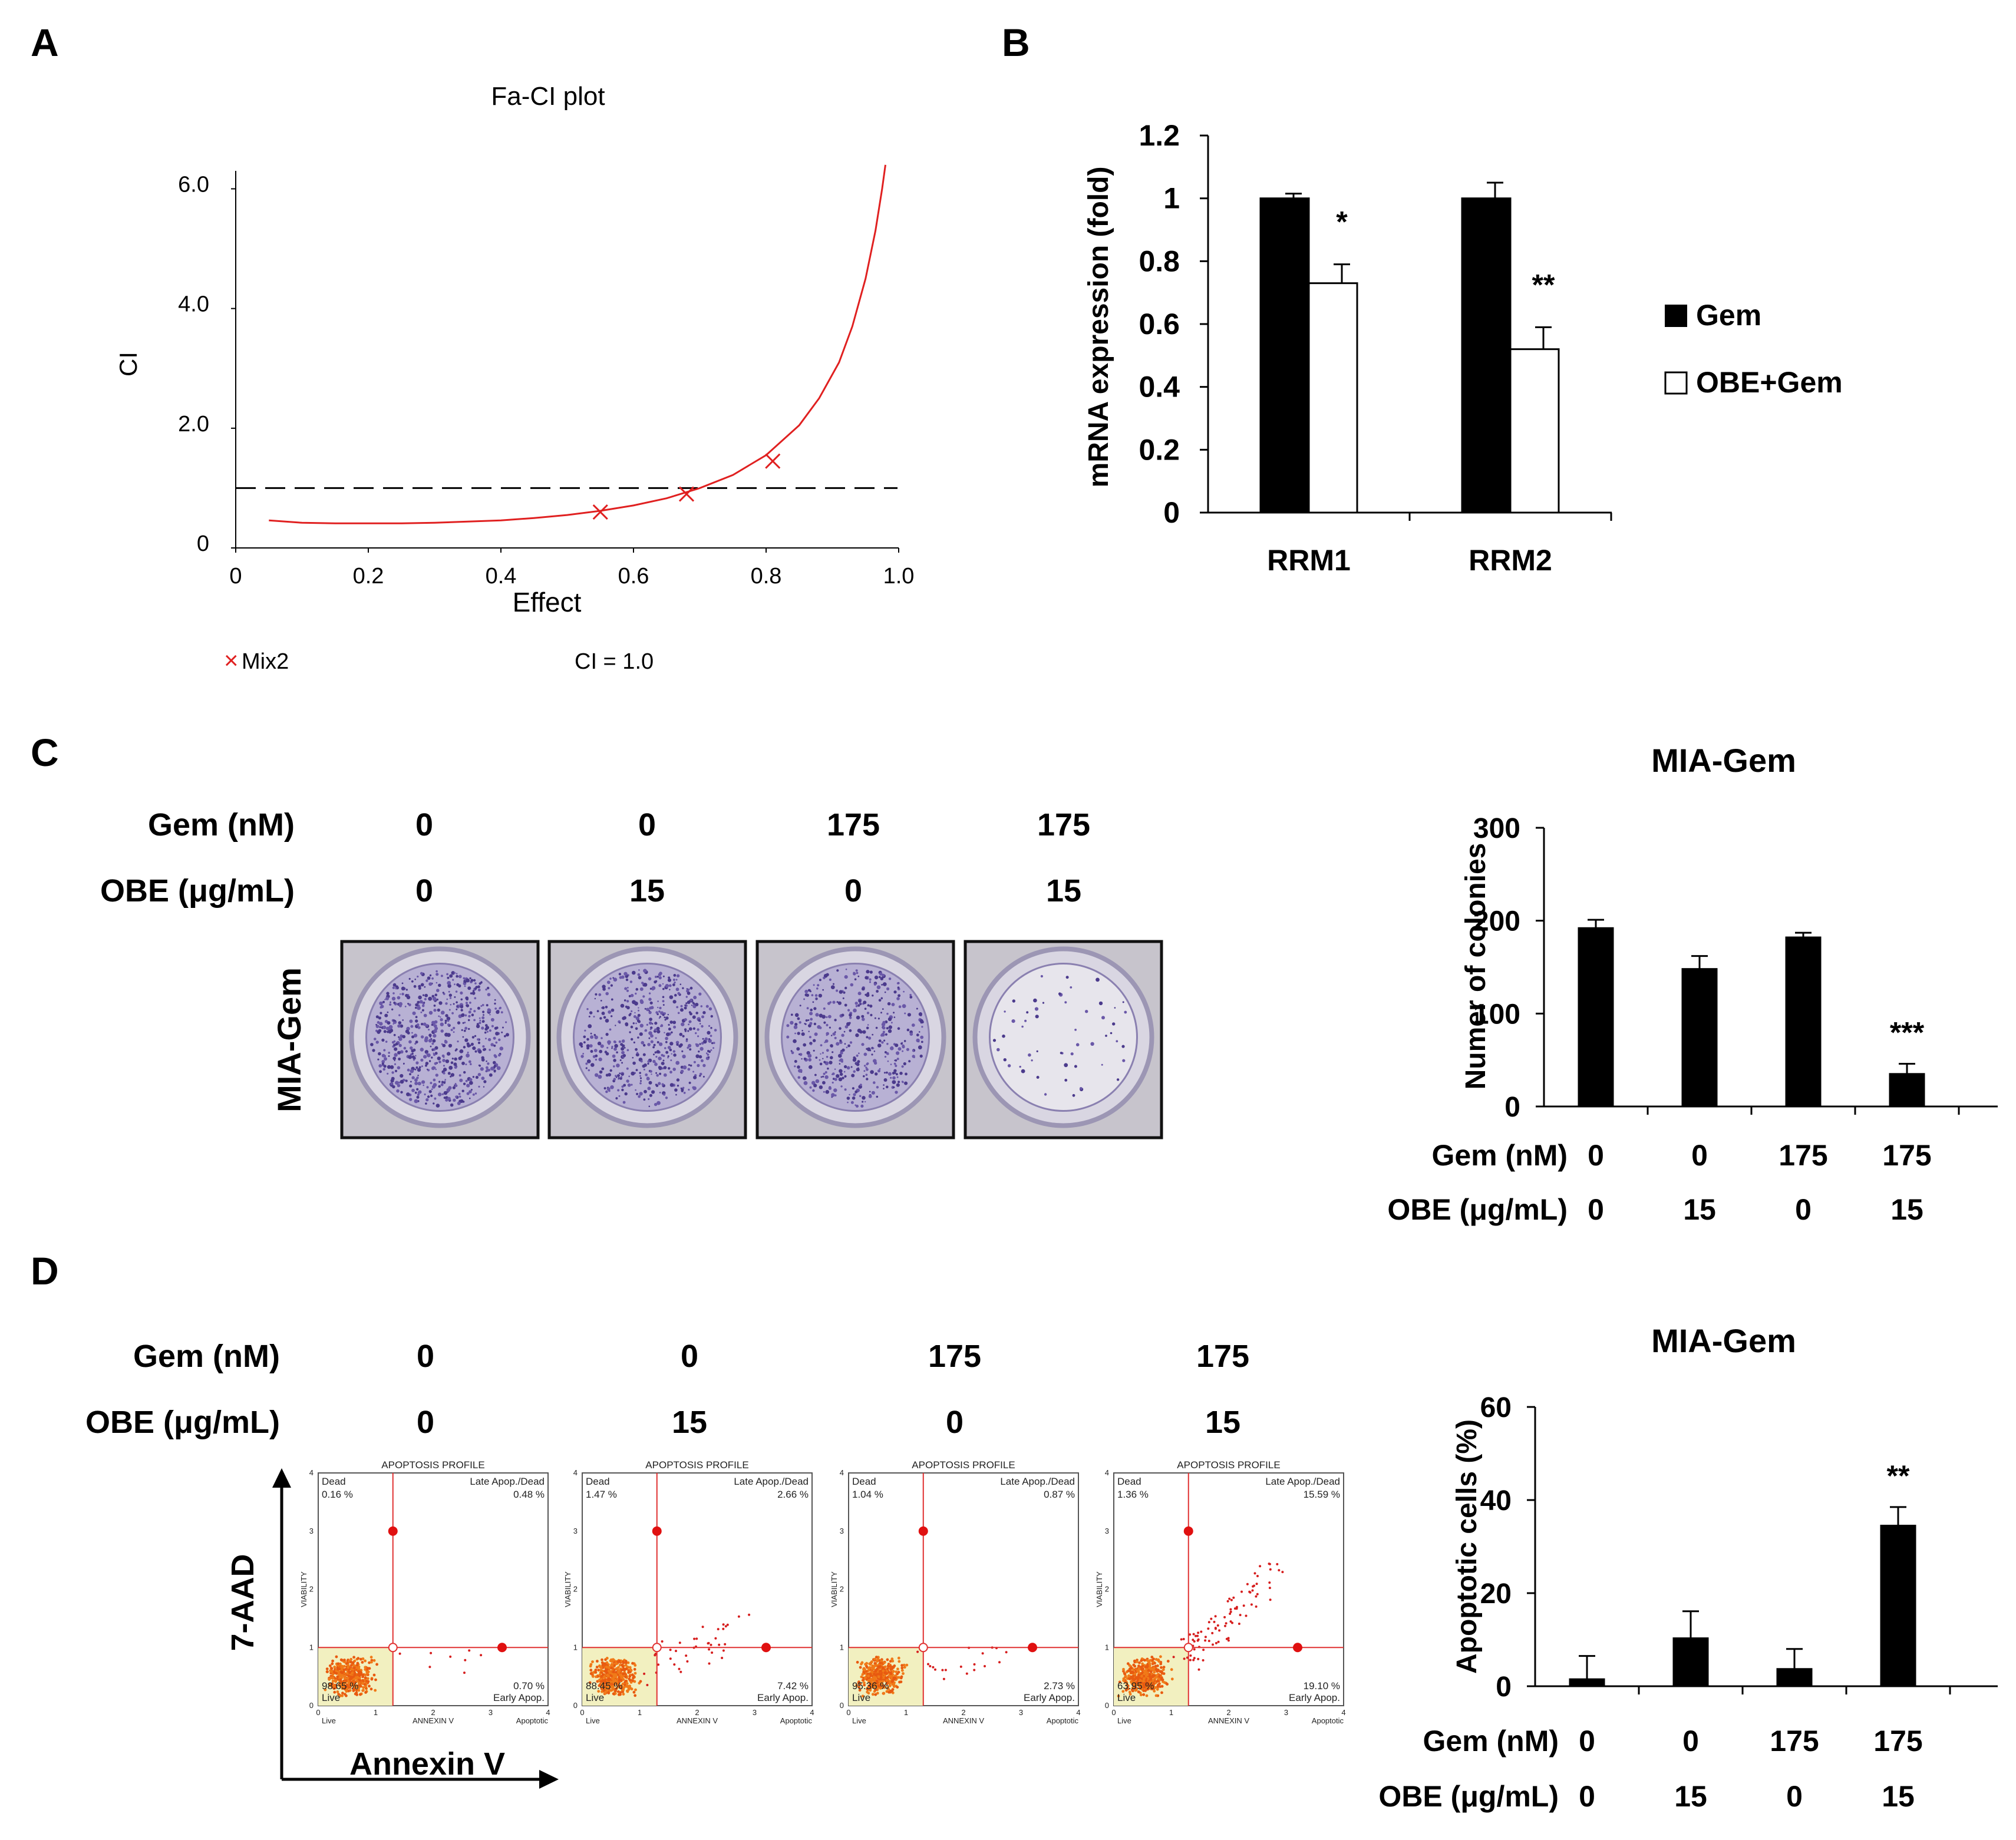 This screenshot has height=1840, width=2016. What do you see at coordinates (633, 577) in the screenshot?
I see `panel-a-xtick-label: 0.6` at bounding box center [633, 577].